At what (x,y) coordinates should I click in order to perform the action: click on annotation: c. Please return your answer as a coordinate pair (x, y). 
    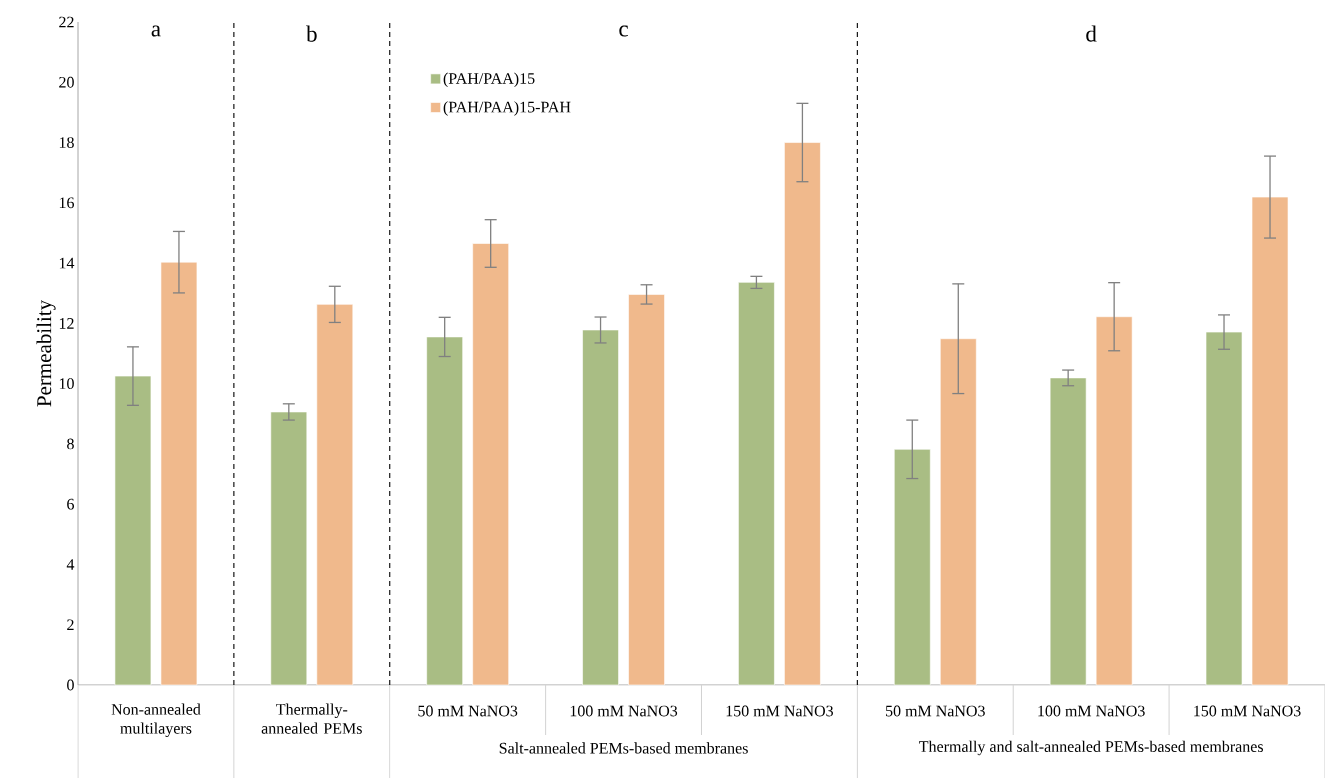
    Looking at the image, I should click on (623, 31).